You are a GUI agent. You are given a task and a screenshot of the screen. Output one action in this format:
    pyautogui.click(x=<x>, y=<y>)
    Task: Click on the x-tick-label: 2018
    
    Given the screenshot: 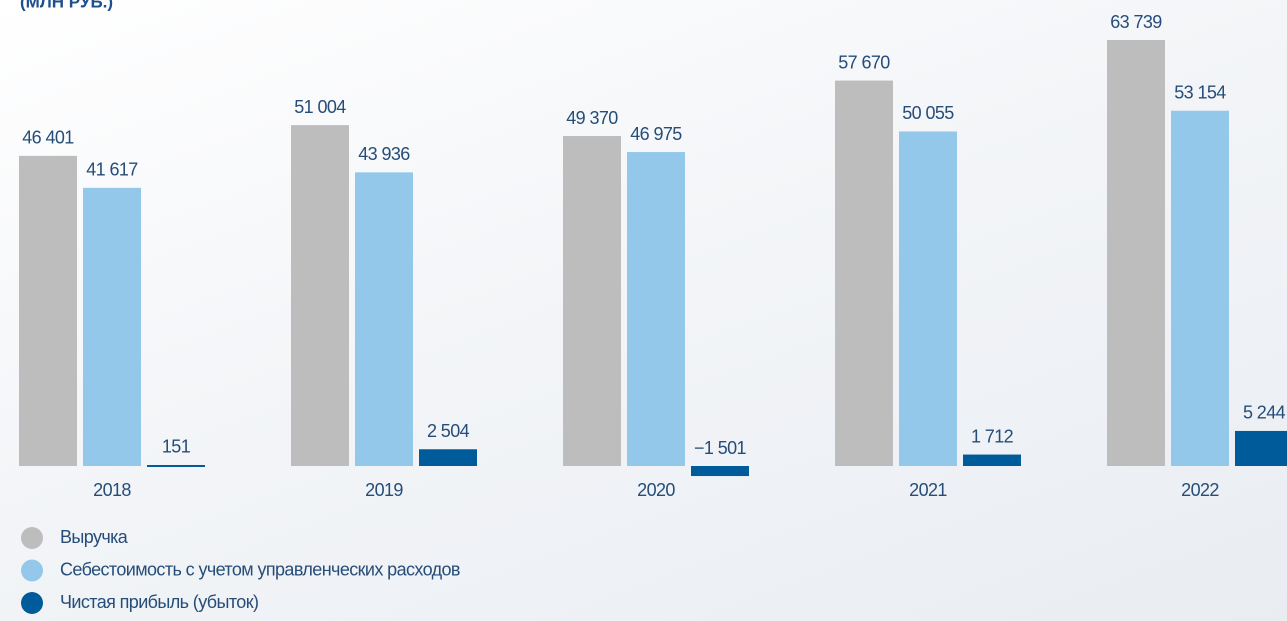 What is the action you would take?
    pyautogui.click(x=112, y=490)
    